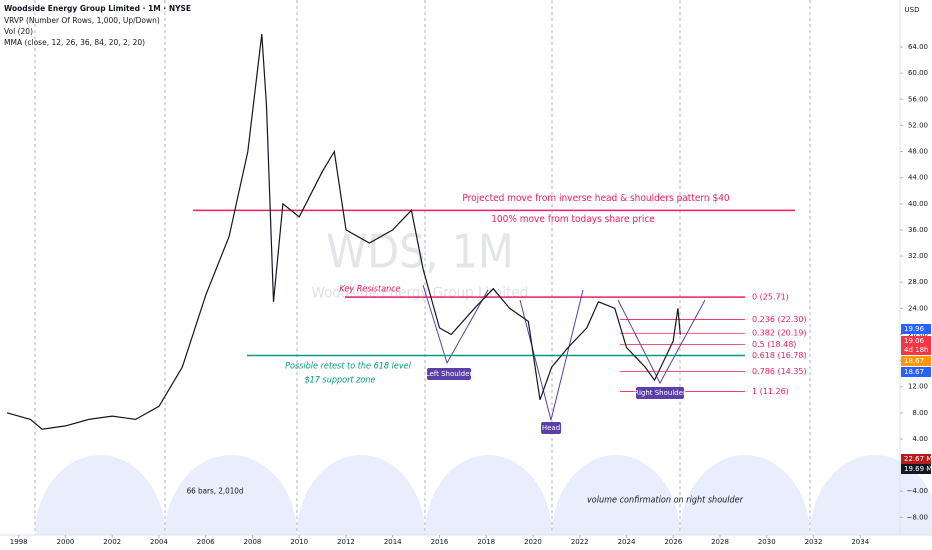 This screenshot has height=550, width=932. I want to click on pattern-label: Left Shoulder, so click(449, 374).